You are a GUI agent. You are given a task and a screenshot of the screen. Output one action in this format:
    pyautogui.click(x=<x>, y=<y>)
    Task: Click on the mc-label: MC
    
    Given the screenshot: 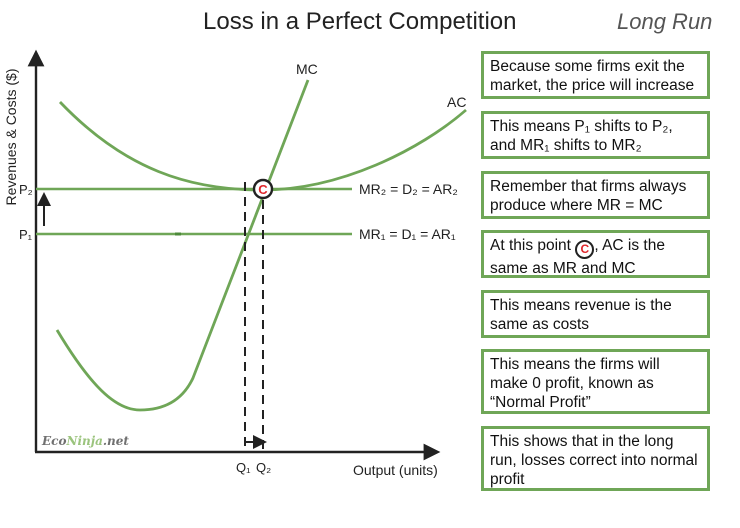 What is the action you would take?
    pyautogui.click(x=307, y=69)
    